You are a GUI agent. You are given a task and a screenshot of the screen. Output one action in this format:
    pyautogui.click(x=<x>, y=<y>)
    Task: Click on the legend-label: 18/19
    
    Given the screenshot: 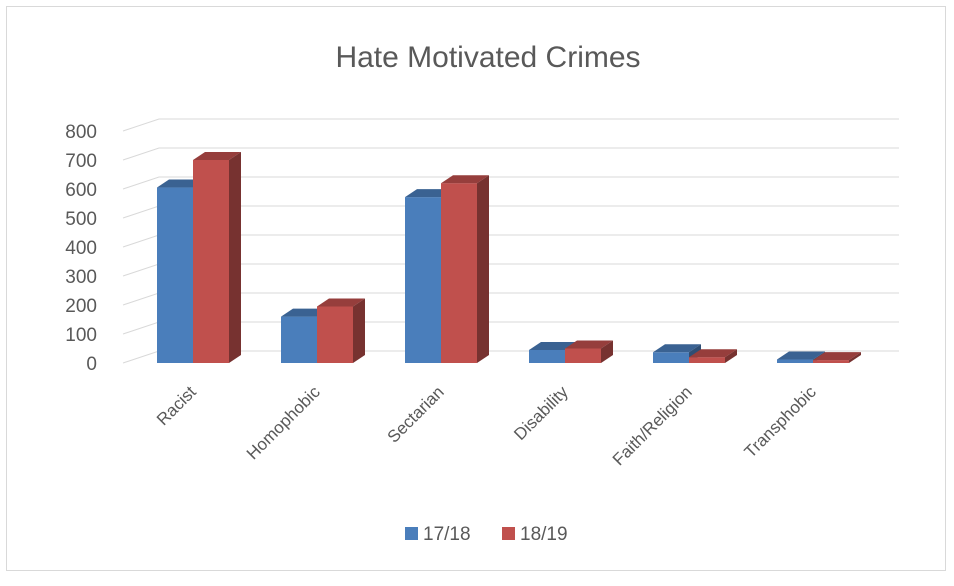 What is the action you would take?
    pyautogui.click(x=544, y=534)
    